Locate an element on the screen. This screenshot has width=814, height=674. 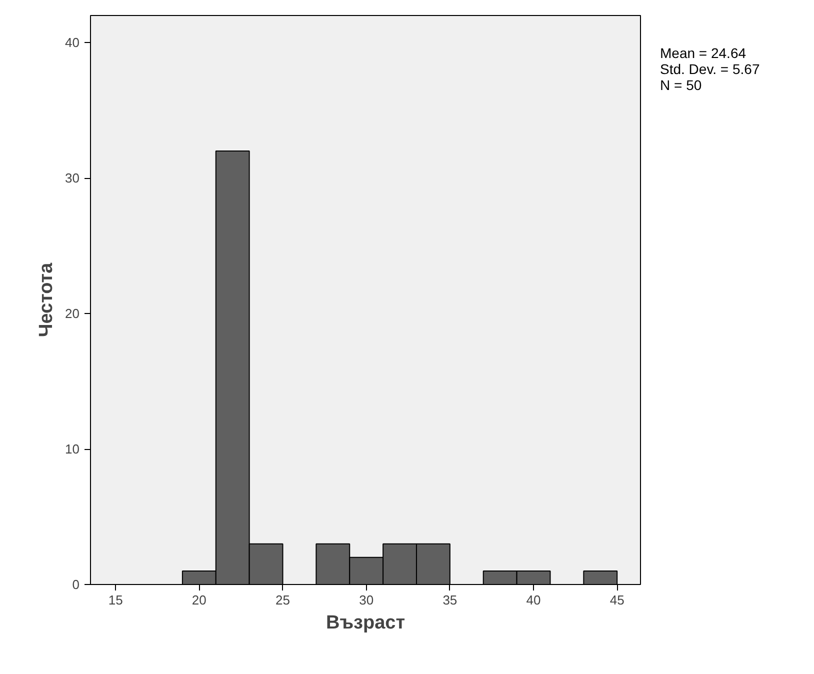
text: N = 50 is located at coordinates (681, 85).